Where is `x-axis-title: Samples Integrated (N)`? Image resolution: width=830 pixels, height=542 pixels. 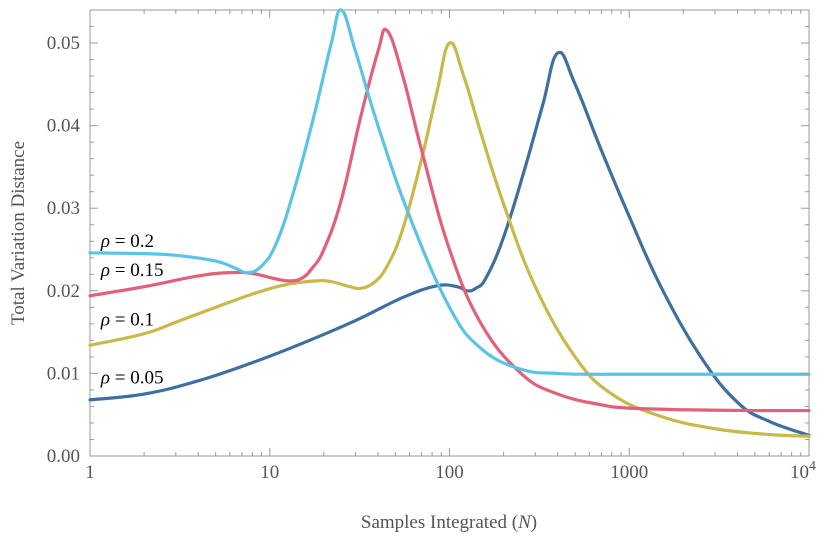
x-axis-title: Samples Integrated (N) is located at coordinates (449, 522).